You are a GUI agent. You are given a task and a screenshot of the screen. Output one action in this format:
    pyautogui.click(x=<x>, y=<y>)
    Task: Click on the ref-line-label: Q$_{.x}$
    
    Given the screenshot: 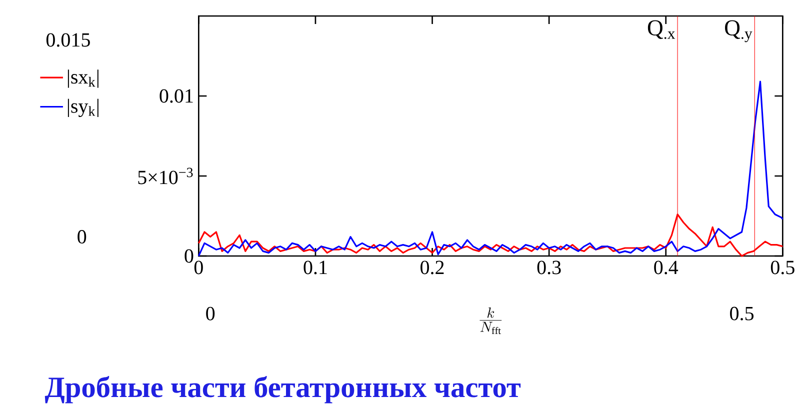 What is the action you would take?
    pyautogui.click(x=662, y=29)
    